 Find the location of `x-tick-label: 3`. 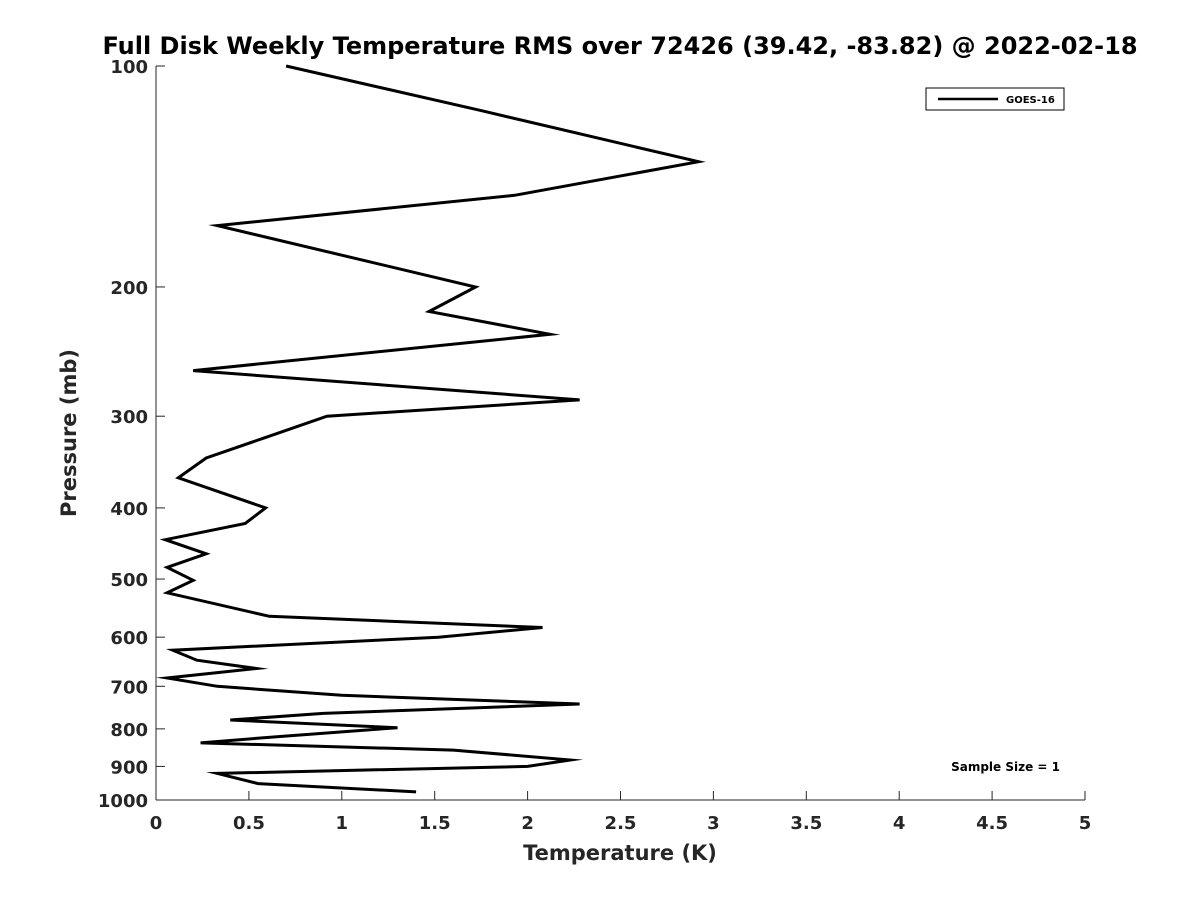

x-tick-label: 3 is located at coordinates (713, 823).